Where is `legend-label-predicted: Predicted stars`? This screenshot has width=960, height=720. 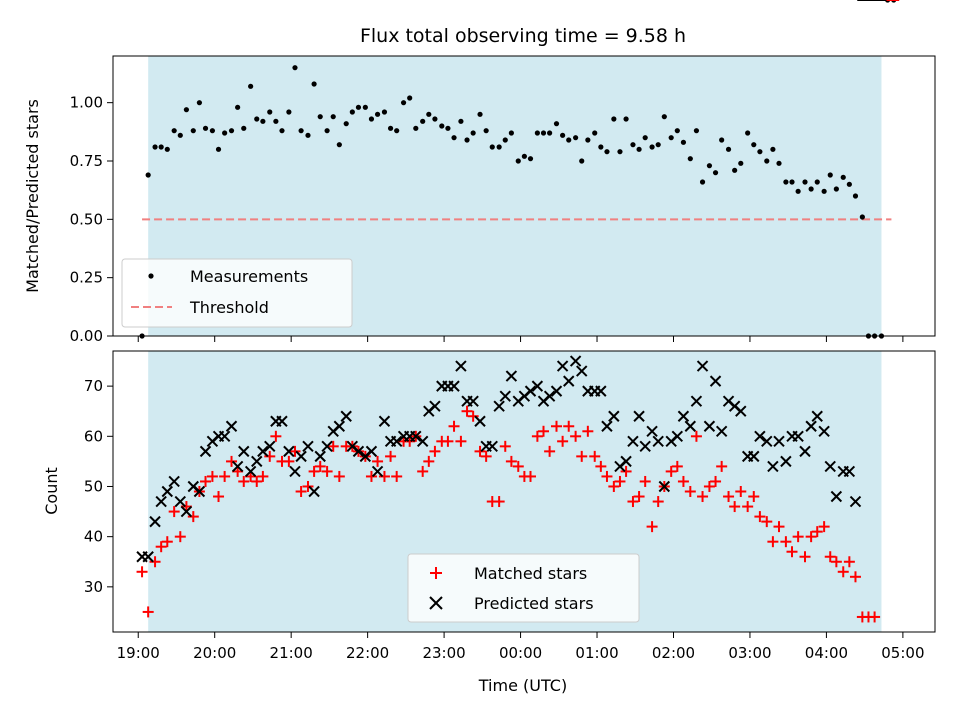
legend-label-predicted: Predicted stars is located at coordinates (534, 603).